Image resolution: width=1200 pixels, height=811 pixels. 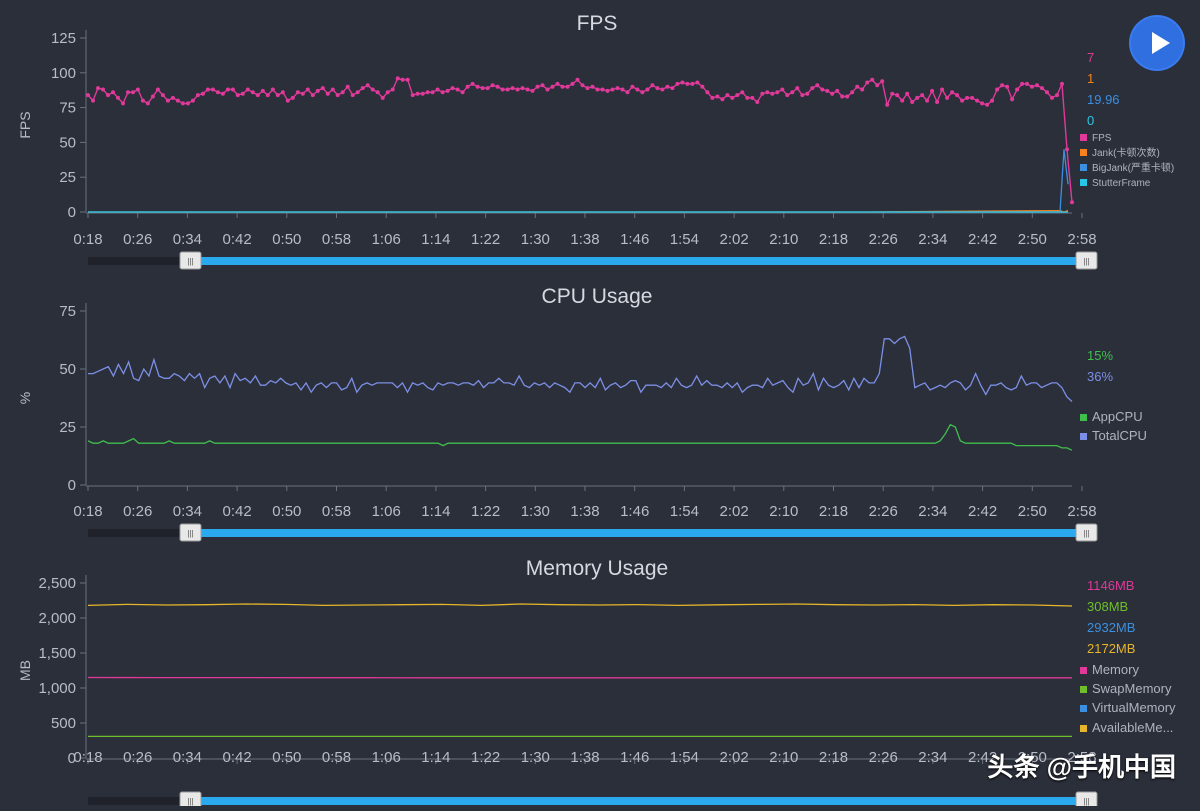 I want to click on current-value: 0, so click(x=1090, y=120).